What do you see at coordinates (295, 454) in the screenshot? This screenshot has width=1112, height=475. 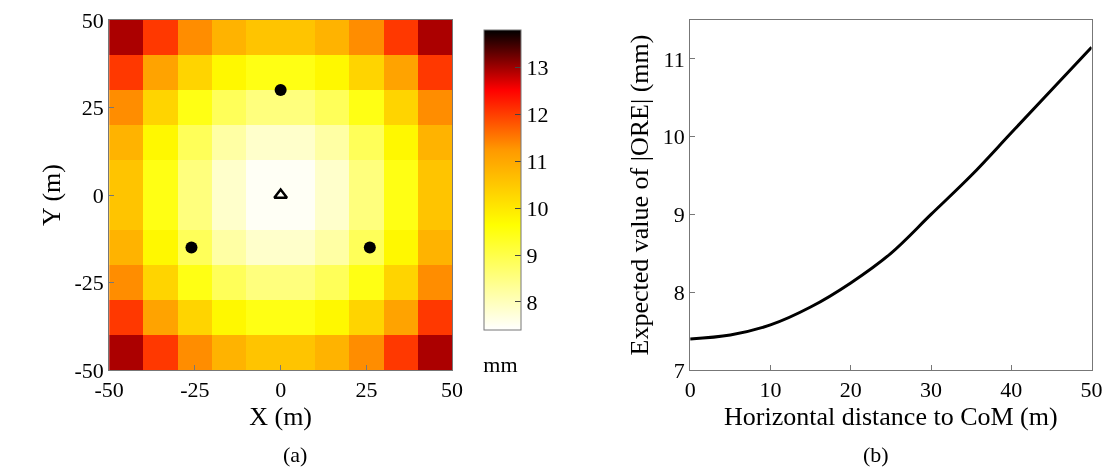 I see `text: (a)` at bounding box center [295, 454].